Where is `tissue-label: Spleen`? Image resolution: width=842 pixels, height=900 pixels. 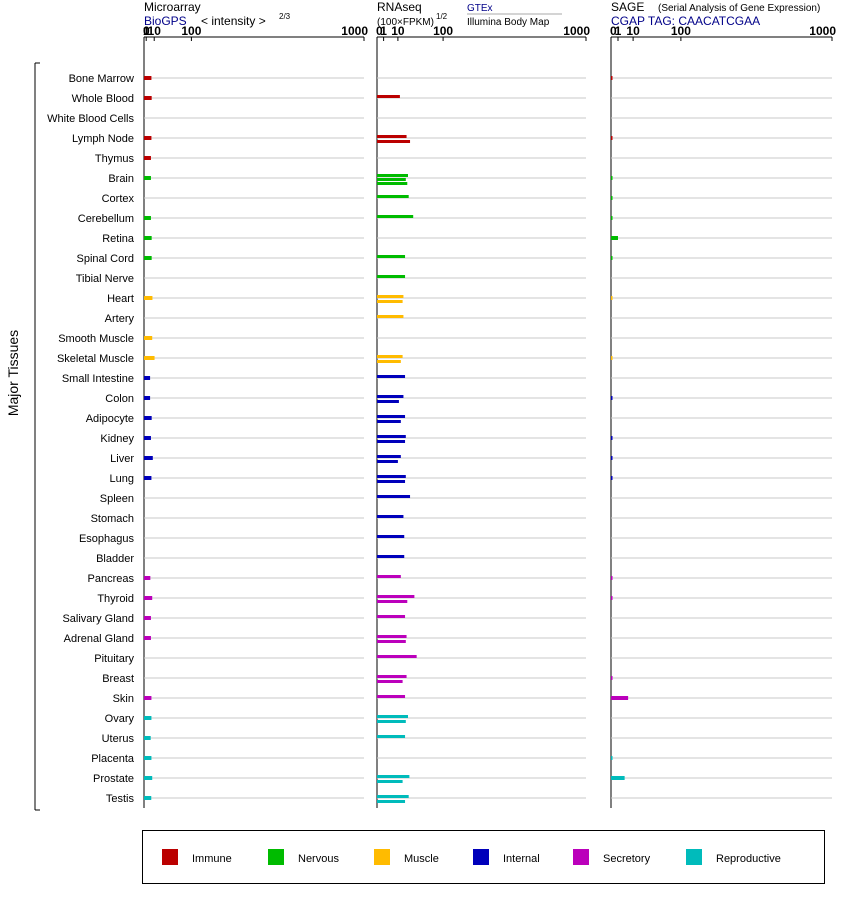
tissue-label: Spleen is located at coordinates (117, 499).